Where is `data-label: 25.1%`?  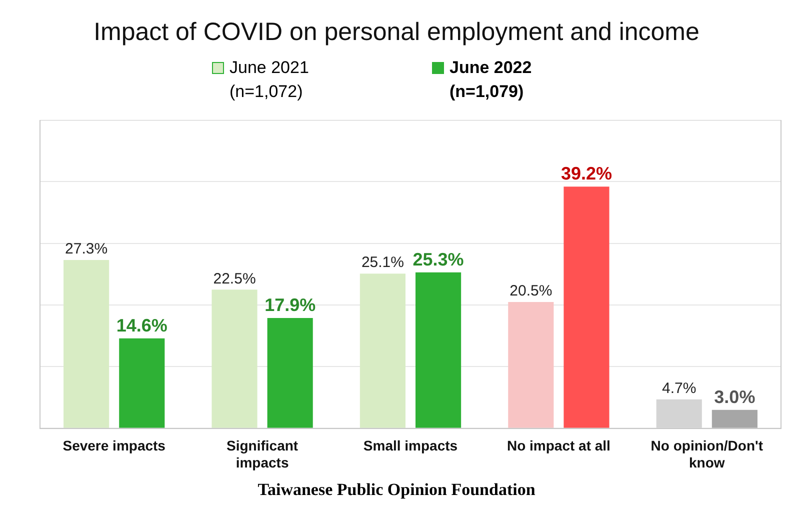 data-label: 25.1% is located at coordinates (382, 263).